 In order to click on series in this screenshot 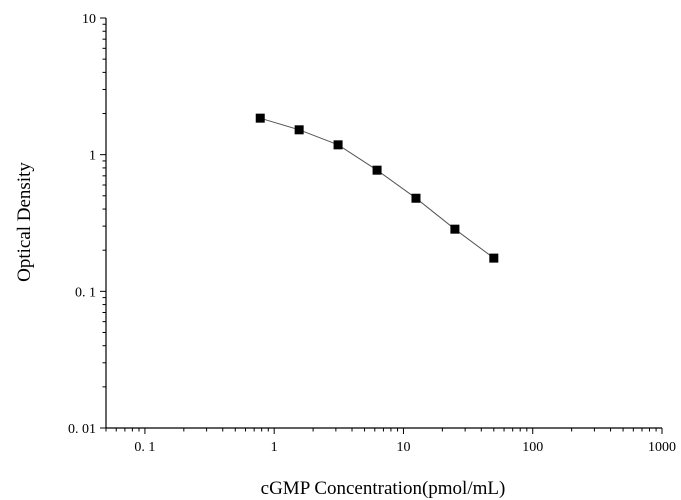, I will do `click(377, 188)`.